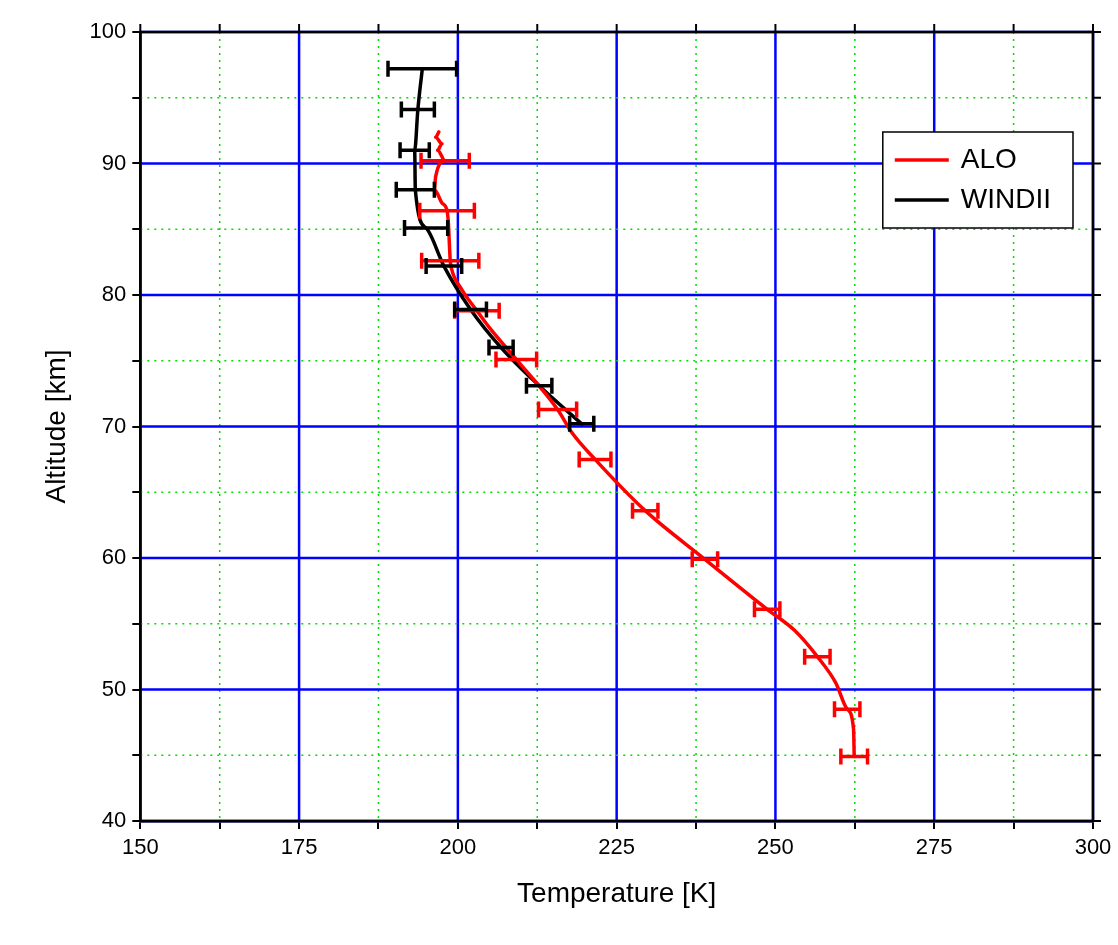 This screenshot has height=945, width=1118. I want to click on y-tick-label: 100, so click(108, 31).